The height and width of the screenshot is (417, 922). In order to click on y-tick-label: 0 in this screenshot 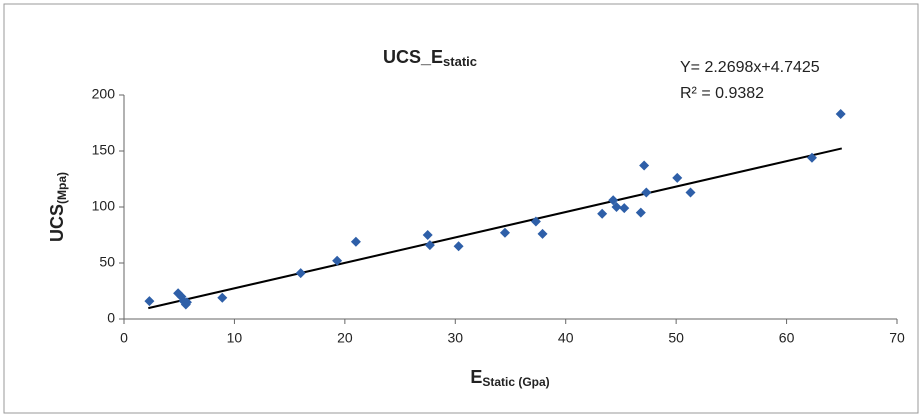, I will do `click(111, 318)`.